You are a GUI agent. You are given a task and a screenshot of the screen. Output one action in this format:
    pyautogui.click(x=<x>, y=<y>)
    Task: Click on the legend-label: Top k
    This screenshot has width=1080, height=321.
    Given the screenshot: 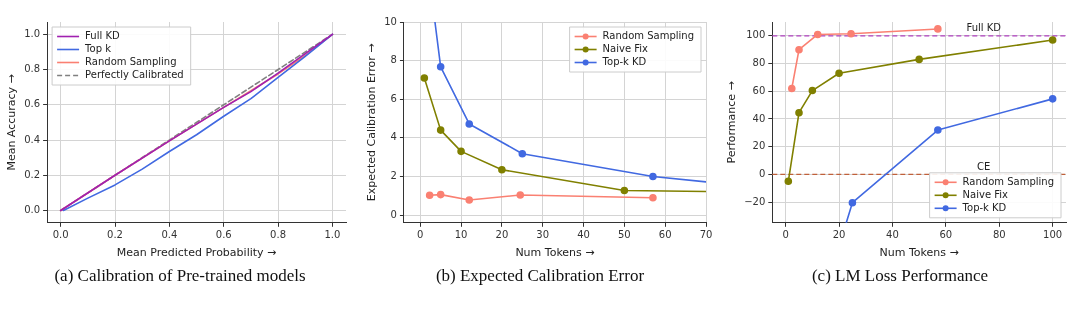 What is the action you would take?
    pyautogui.click(x=98, y=49)
    